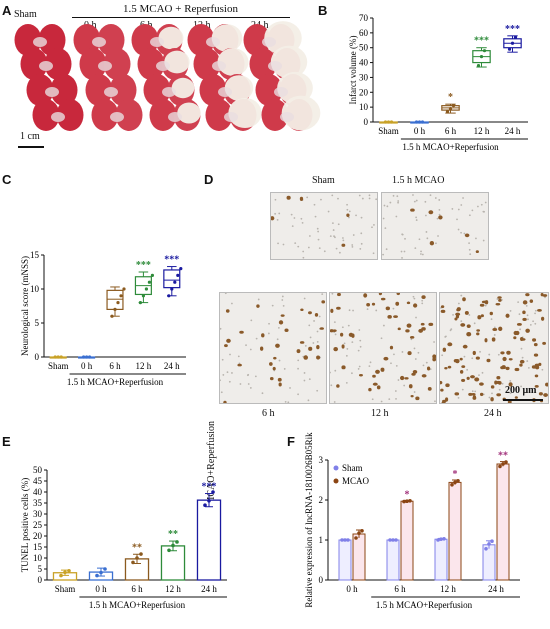  What do you see at coordinates (364, 77) in the screenshot?
I see `y-tick-label: 30` at bounding box center [364, 77].